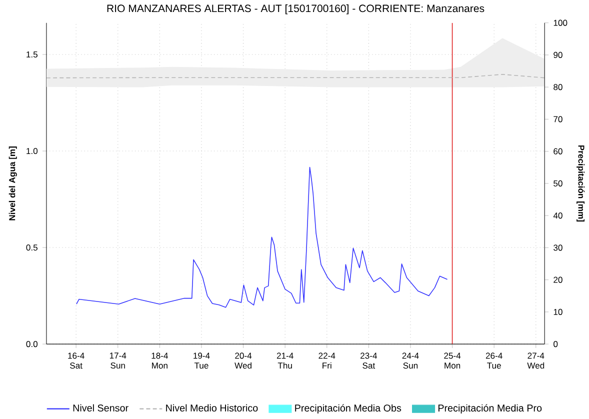 The height and width of the screenshot is (419, 589). What do you see at coordinates (32, 55) in the screenshot?
I see `y-tick-label: 1.5` at bounding box center [32, 55].